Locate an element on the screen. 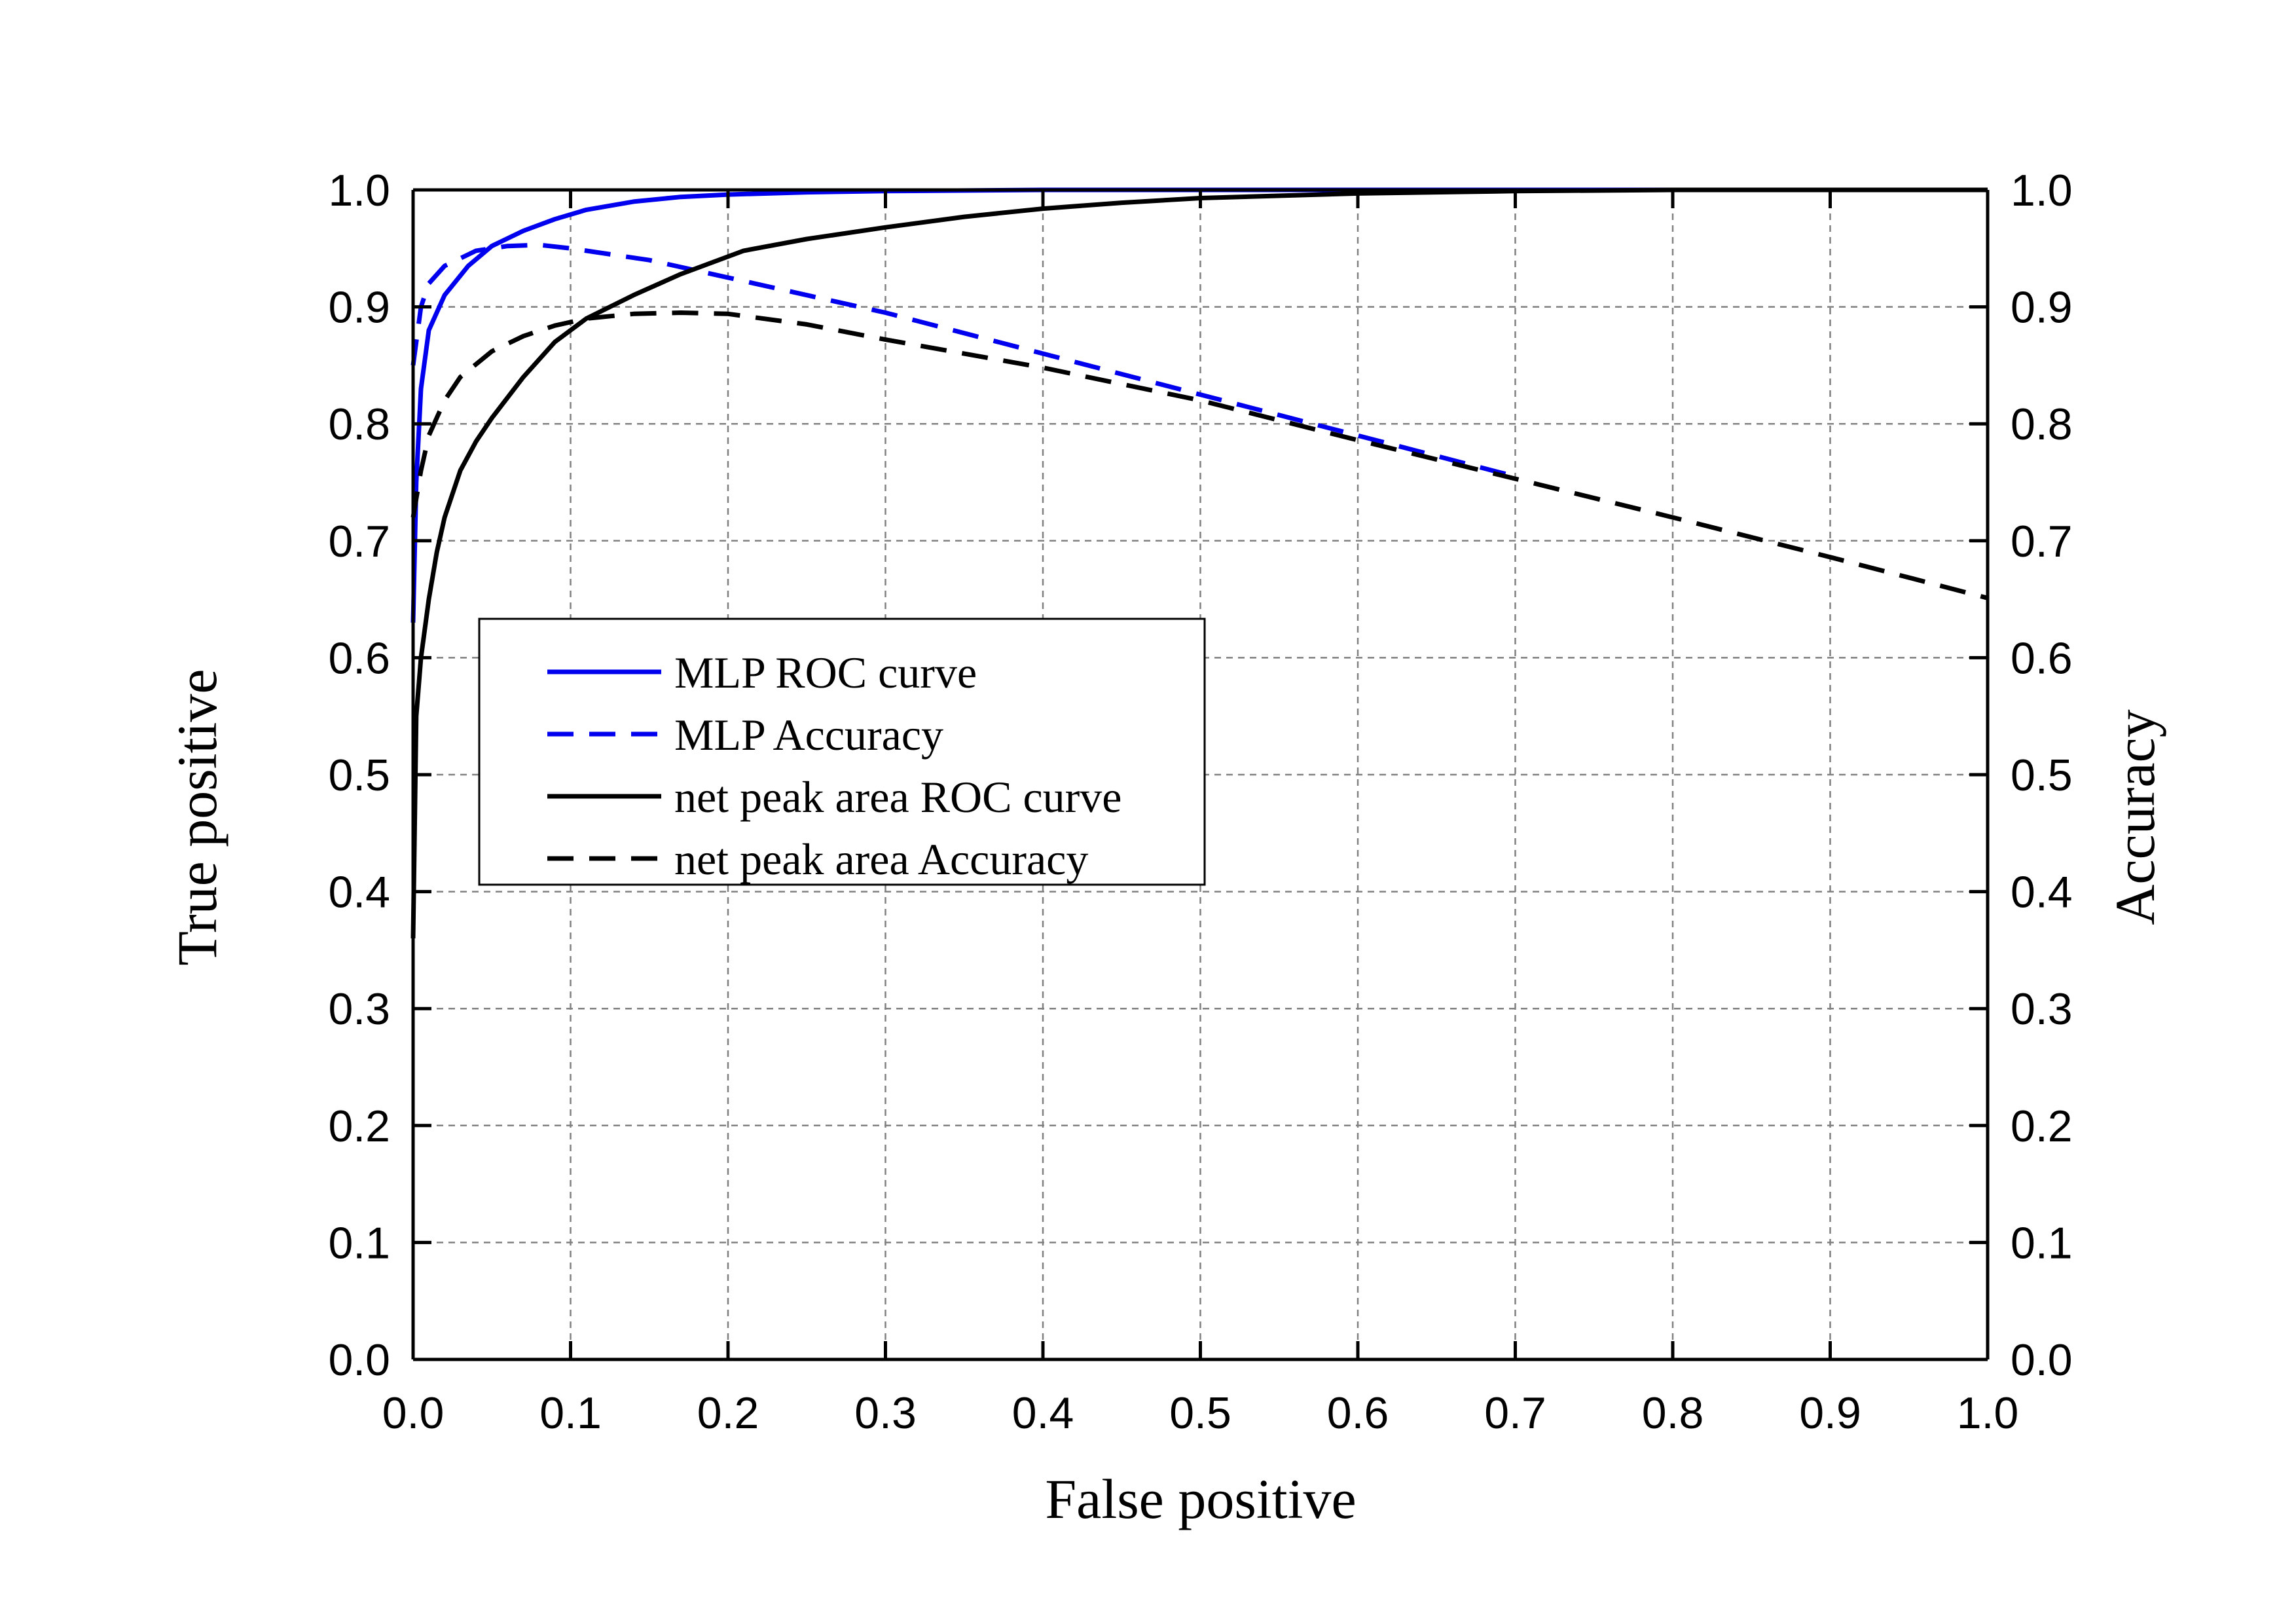  x-tick-label: 0.7 is located at coordinates (1515, 1413).